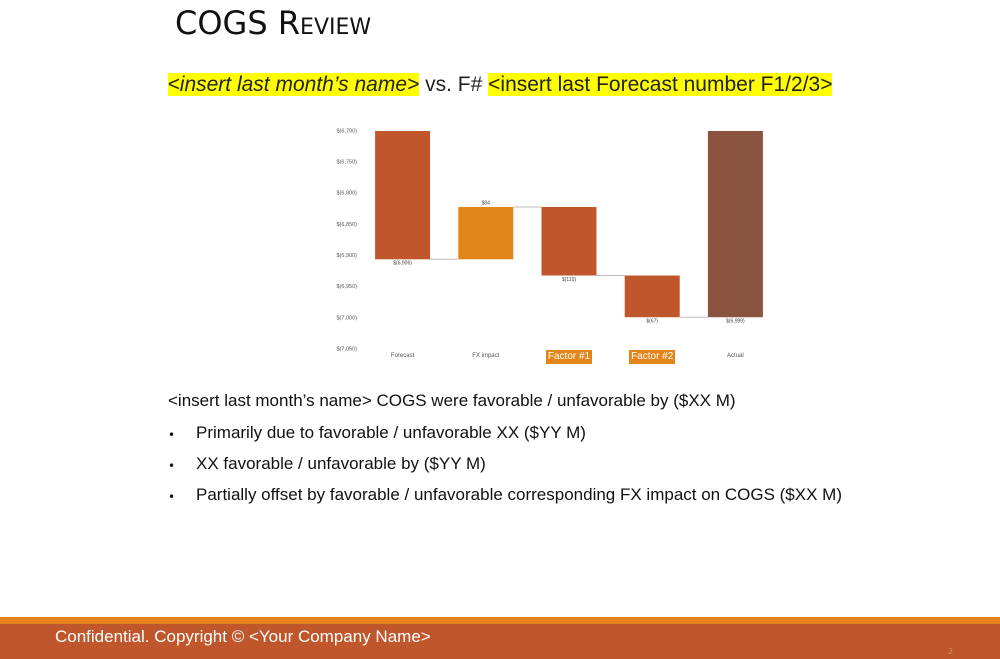 The width and height of the screenshot is (1000, 659). Describe the element at coordinates (486, 203) in the screenshot. I see `data-label: $84` at that location.